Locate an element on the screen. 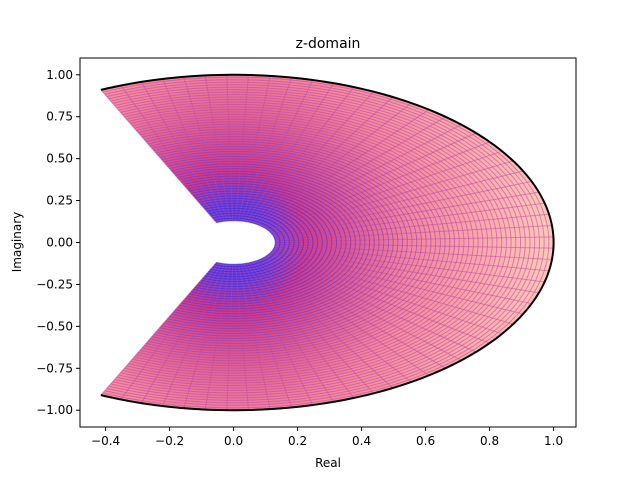 The width and height of the screenshot is (640, 480). y-tick-label: 0.00 is located at coordinates (59, 243).